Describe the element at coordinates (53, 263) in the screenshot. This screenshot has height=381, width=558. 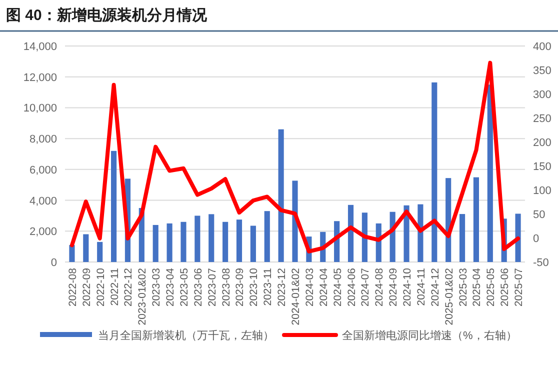
I see `y-tick-label: 0` at that location.